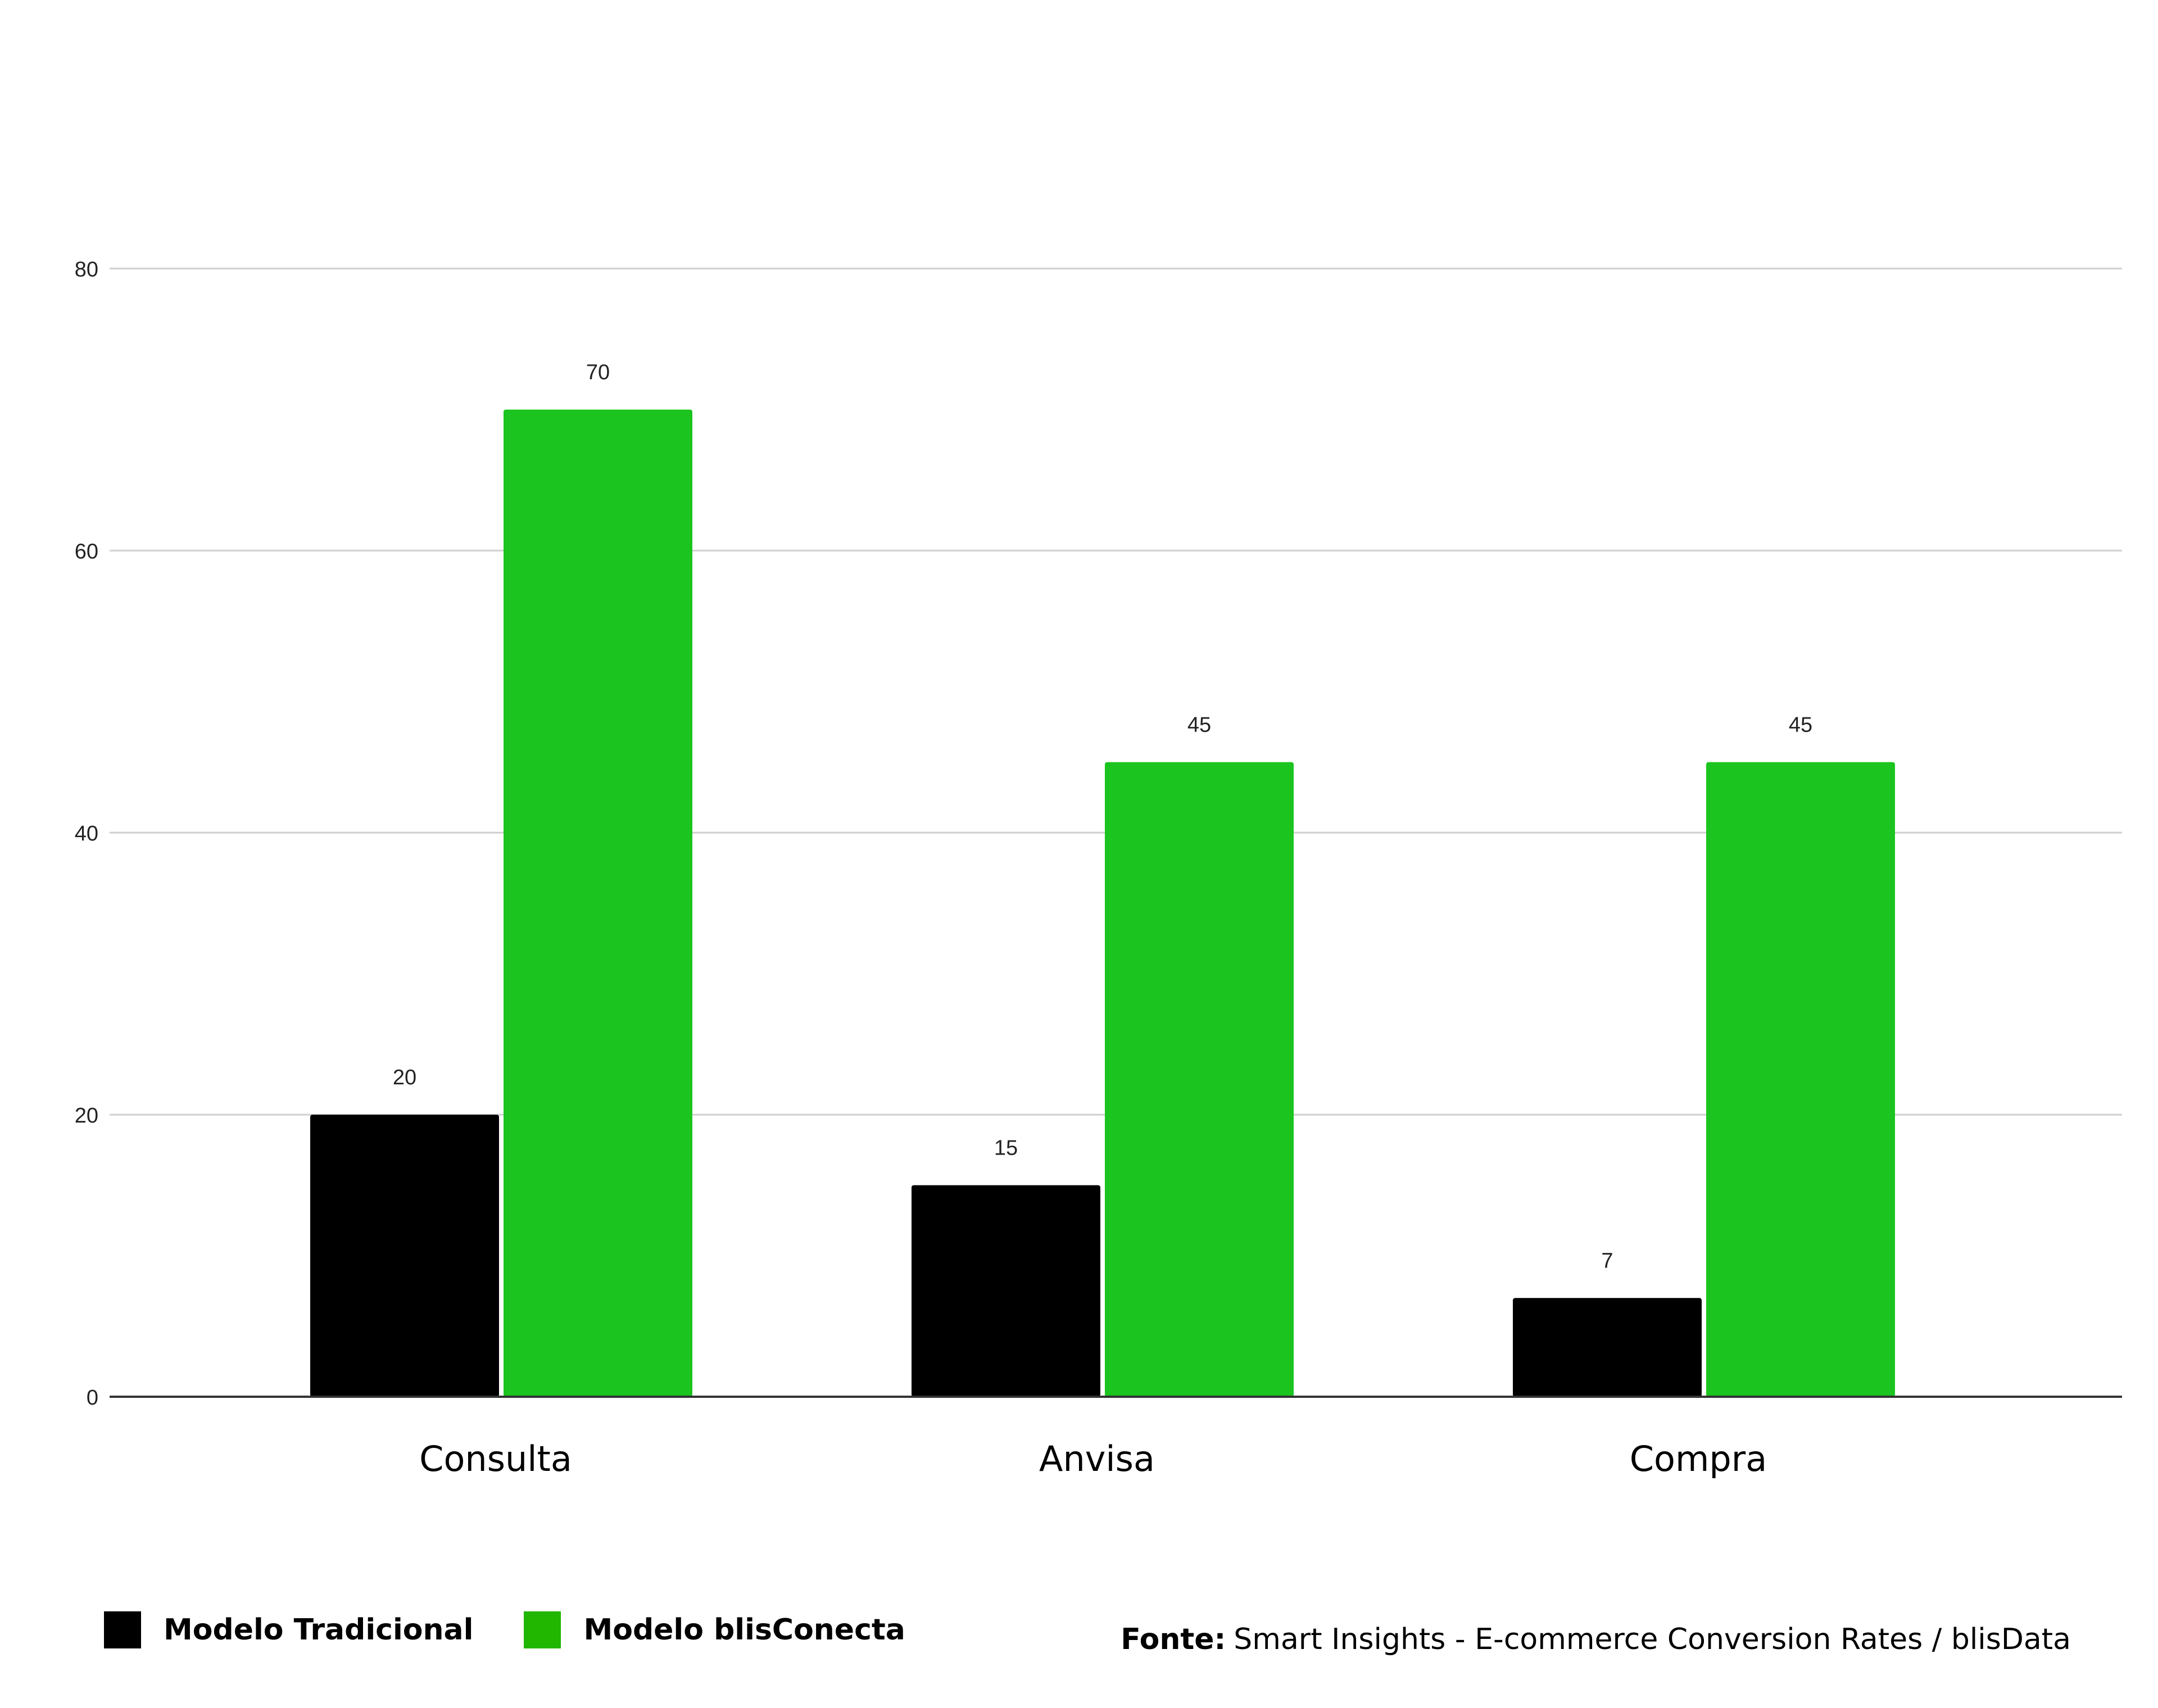 The image size is (2158, 1708). Describe the element at coordinates (86, 1116) in the screenshot. I see `y-tick-label-20: 20` at that location.